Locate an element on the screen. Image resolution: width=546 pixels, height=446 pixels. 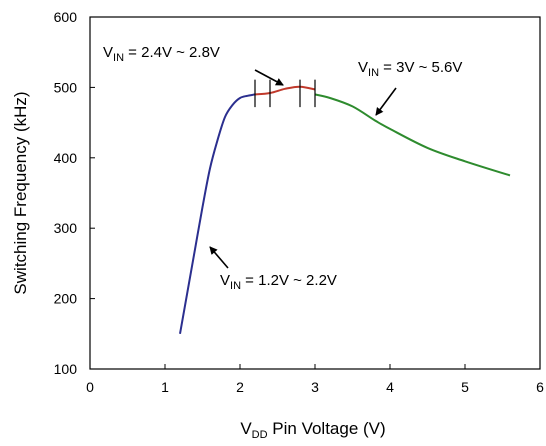
x-axis-title: VDD Pin Voltage (V) is located at coordinates (312, 430).